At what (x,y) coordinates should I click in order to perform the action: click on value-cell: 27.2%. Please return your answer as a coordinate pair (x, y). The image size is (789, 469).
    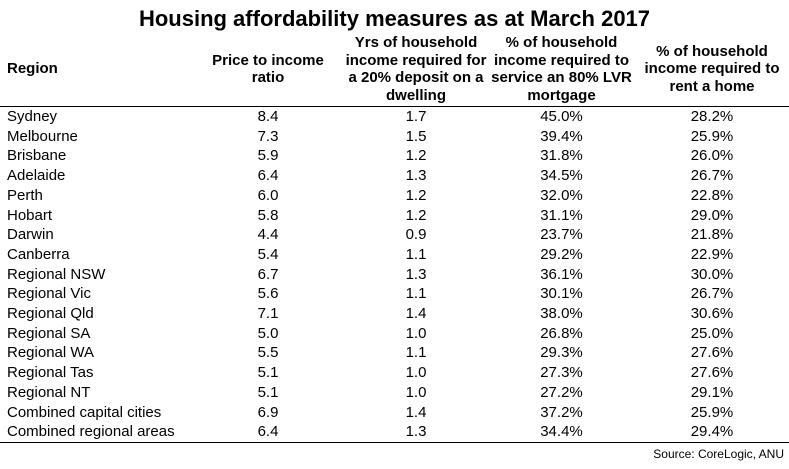
    Looking at the image, I should click on (561, 392).